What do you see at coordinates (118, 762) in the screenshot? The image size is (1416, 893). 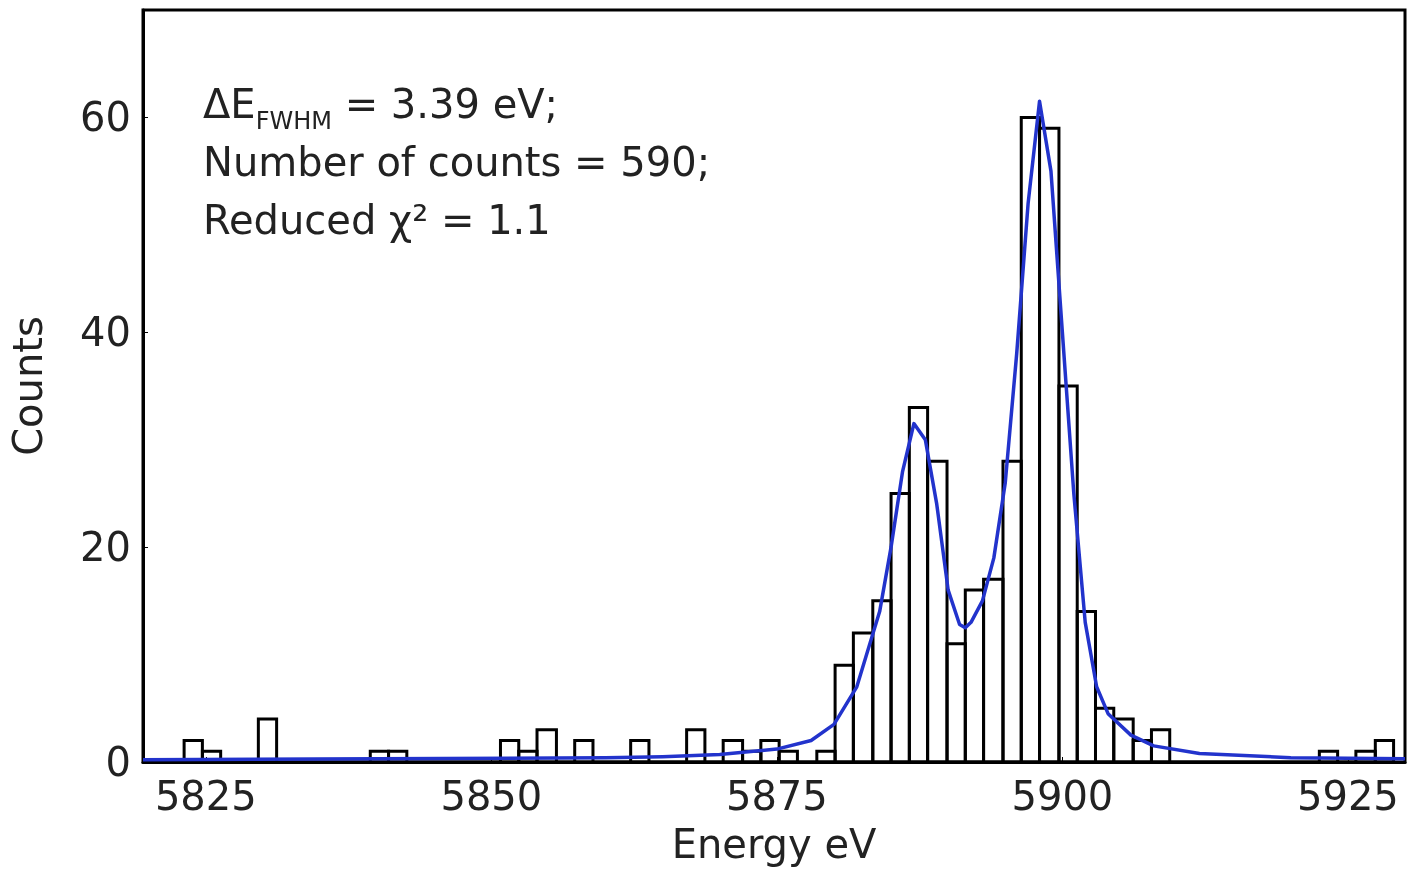 I see `y-tick-label: 0` at bounding box center [118, 762].